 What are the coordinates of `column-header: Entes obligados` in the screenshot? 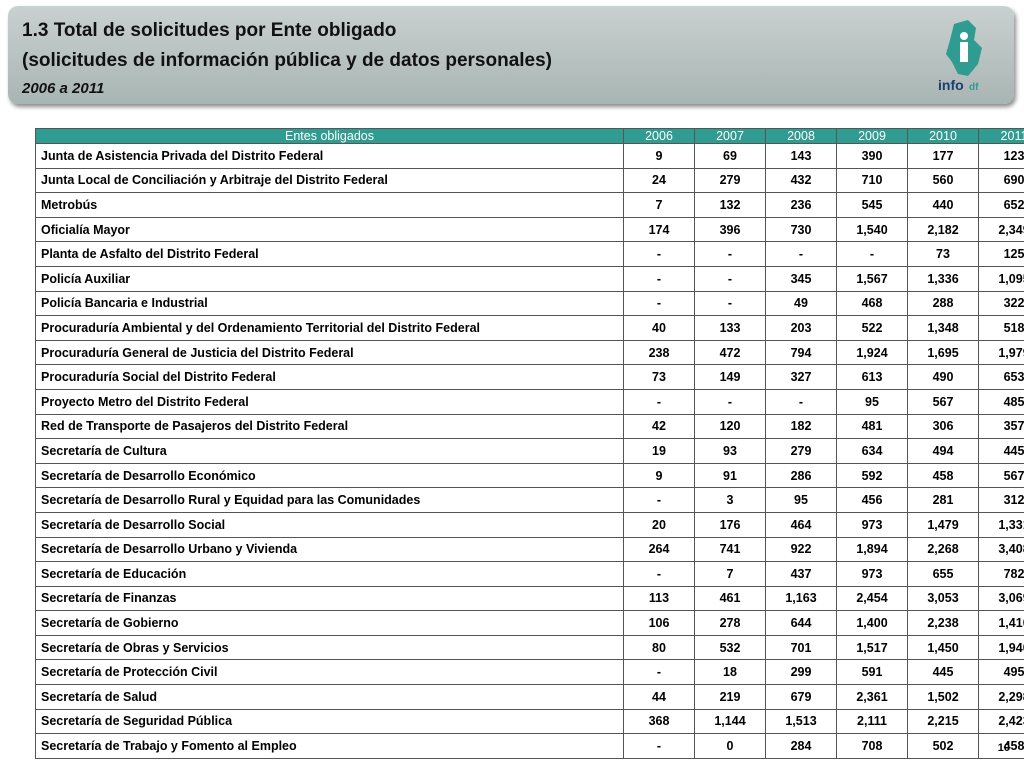 It's located at (329, 136).